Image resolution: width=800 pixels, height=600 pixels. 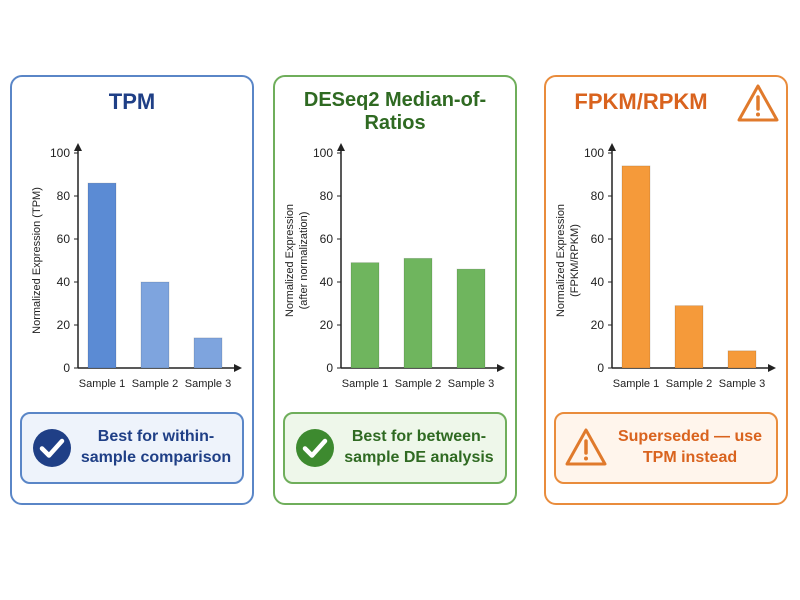 I want to click on warning-callout: Superseded — use TPM instead, so click(x=666, y=448).